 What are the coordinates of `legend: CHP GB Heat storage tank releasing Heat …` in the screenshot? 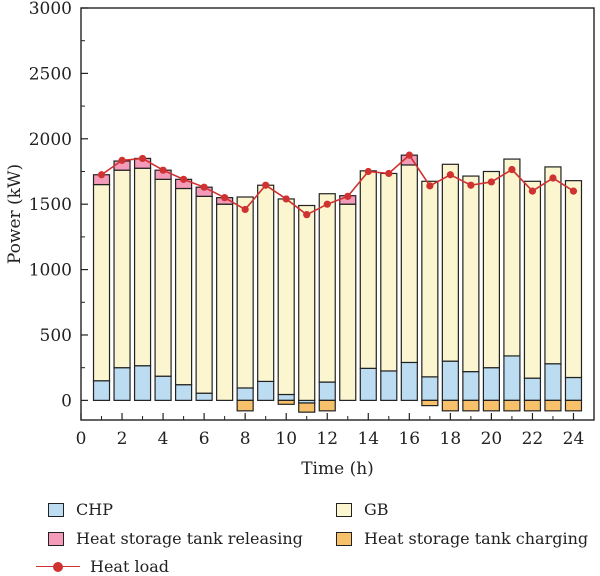 It's located at (300, 534).